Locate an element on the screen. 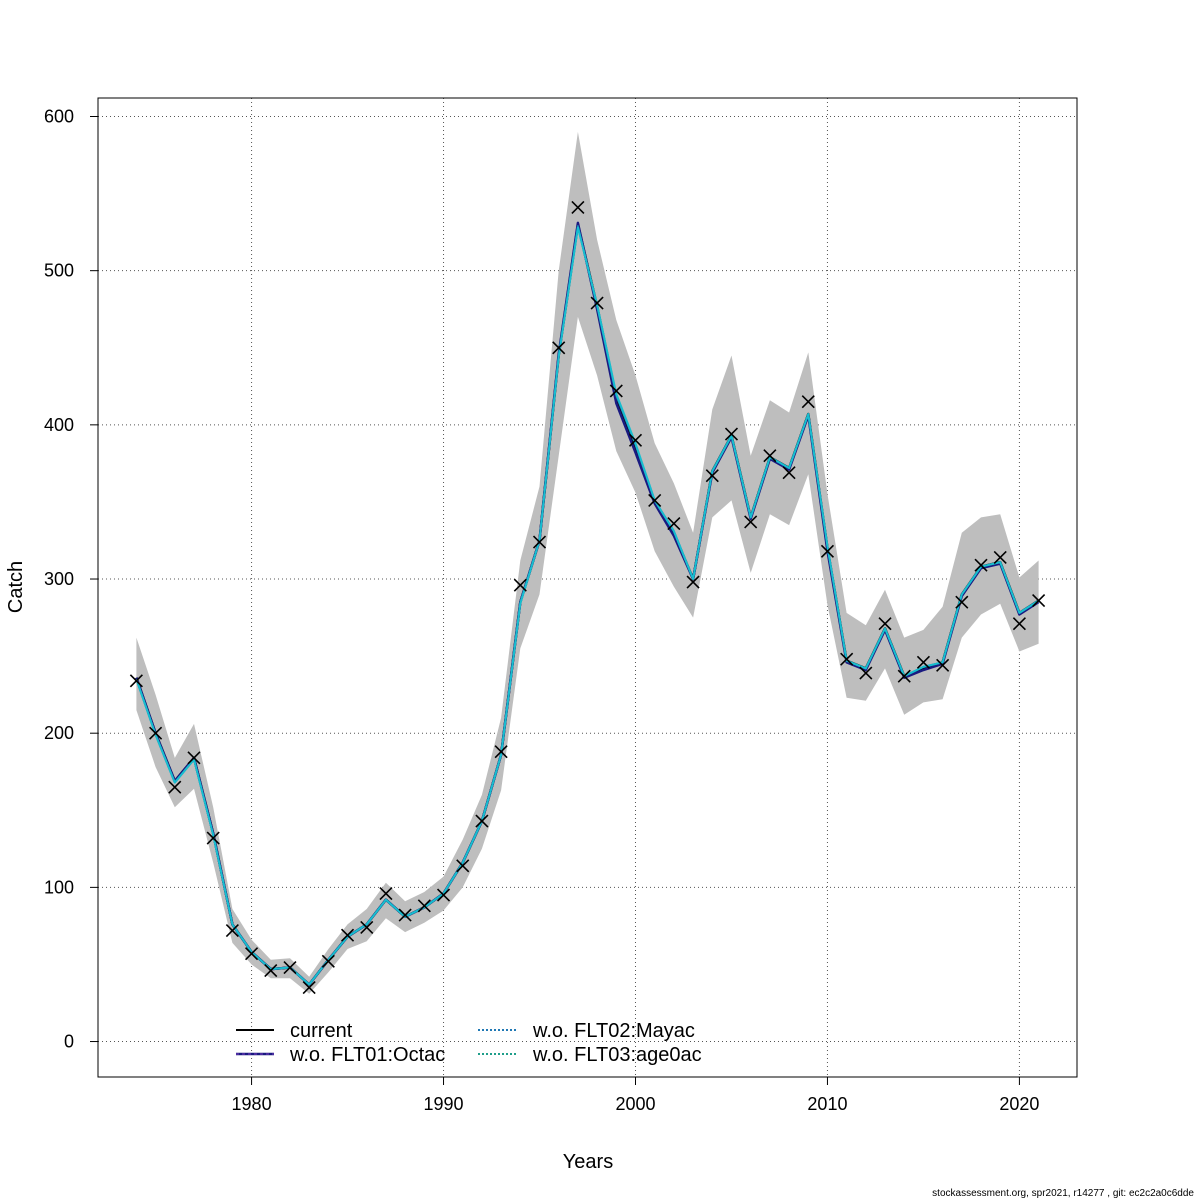  y-tick-label: 200 is located at coordinates (59, 733).